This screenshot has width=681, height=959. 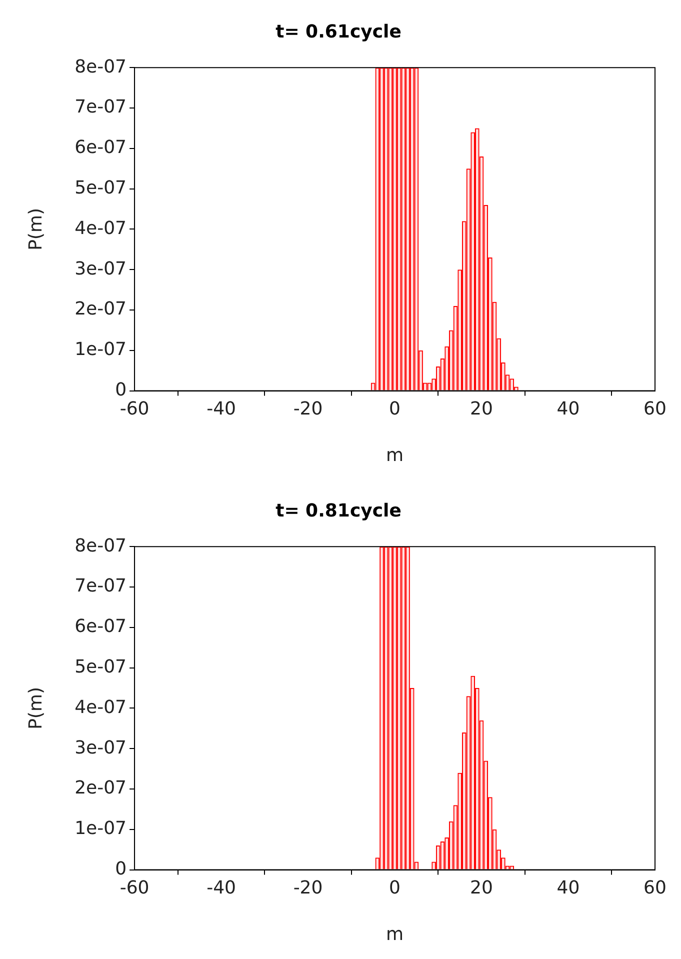 What do you see at coordinates (339, 31) in the screenshot?
I see `chart-title: t= 0.61cycle` at bounding box center [339, 31].